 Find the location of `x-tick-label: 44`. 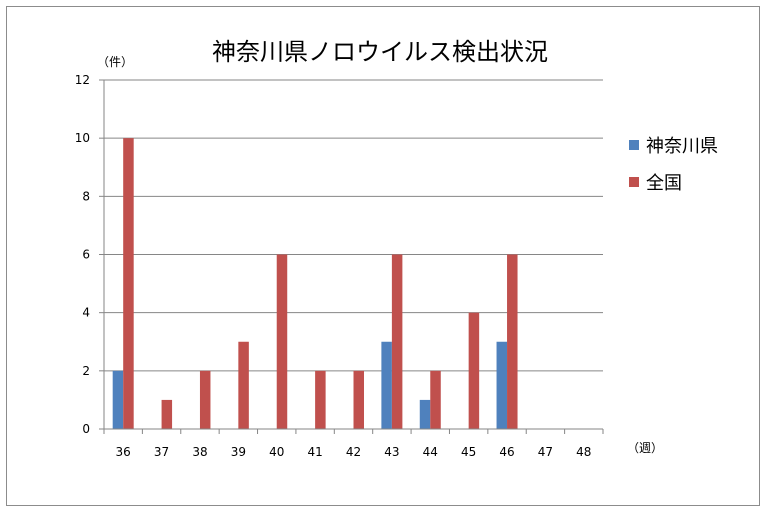

x-tick-label: 44 is located at coordinates (430, 452).